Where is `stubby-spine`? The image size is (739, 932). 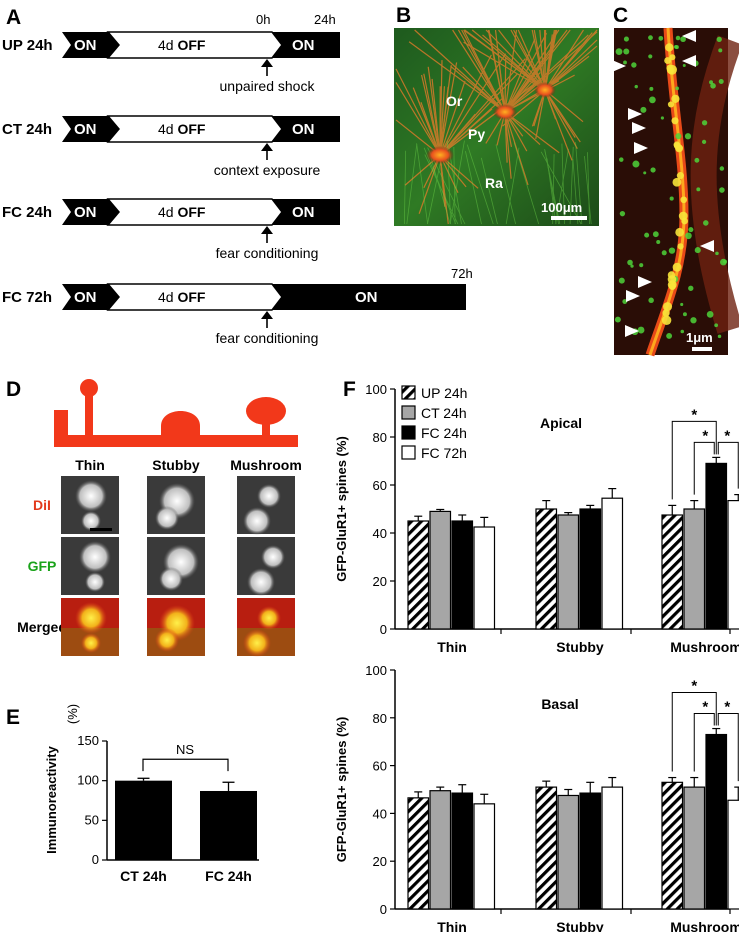
stubby-spine is located at coordinates (180, 424).